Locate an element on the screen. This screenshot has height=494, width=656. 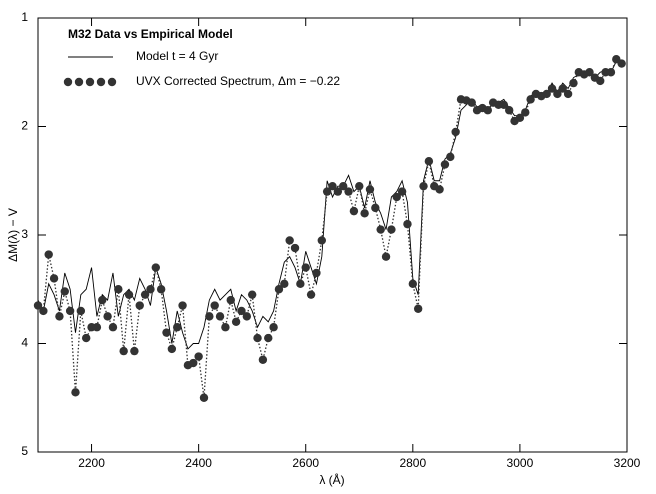
y-tick-label: 4 is located at coordinates (24, 343).